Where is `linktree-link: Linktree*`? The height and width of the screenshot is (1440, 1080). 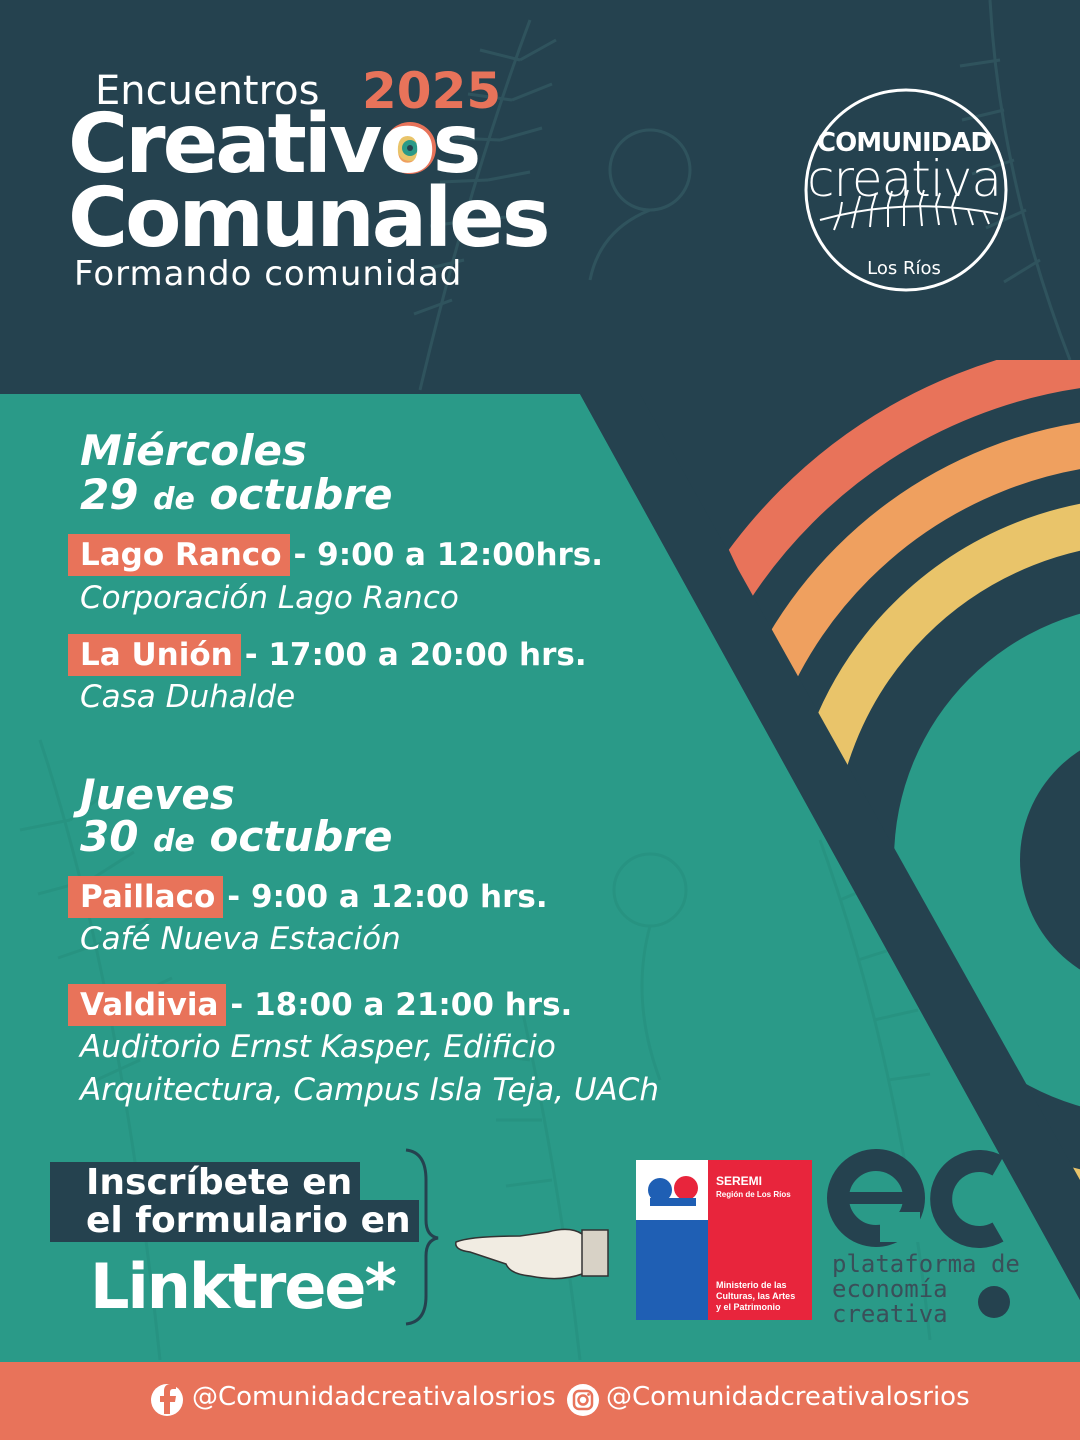 linktree-link: Linktree* is located at coordinates (243, 1286).